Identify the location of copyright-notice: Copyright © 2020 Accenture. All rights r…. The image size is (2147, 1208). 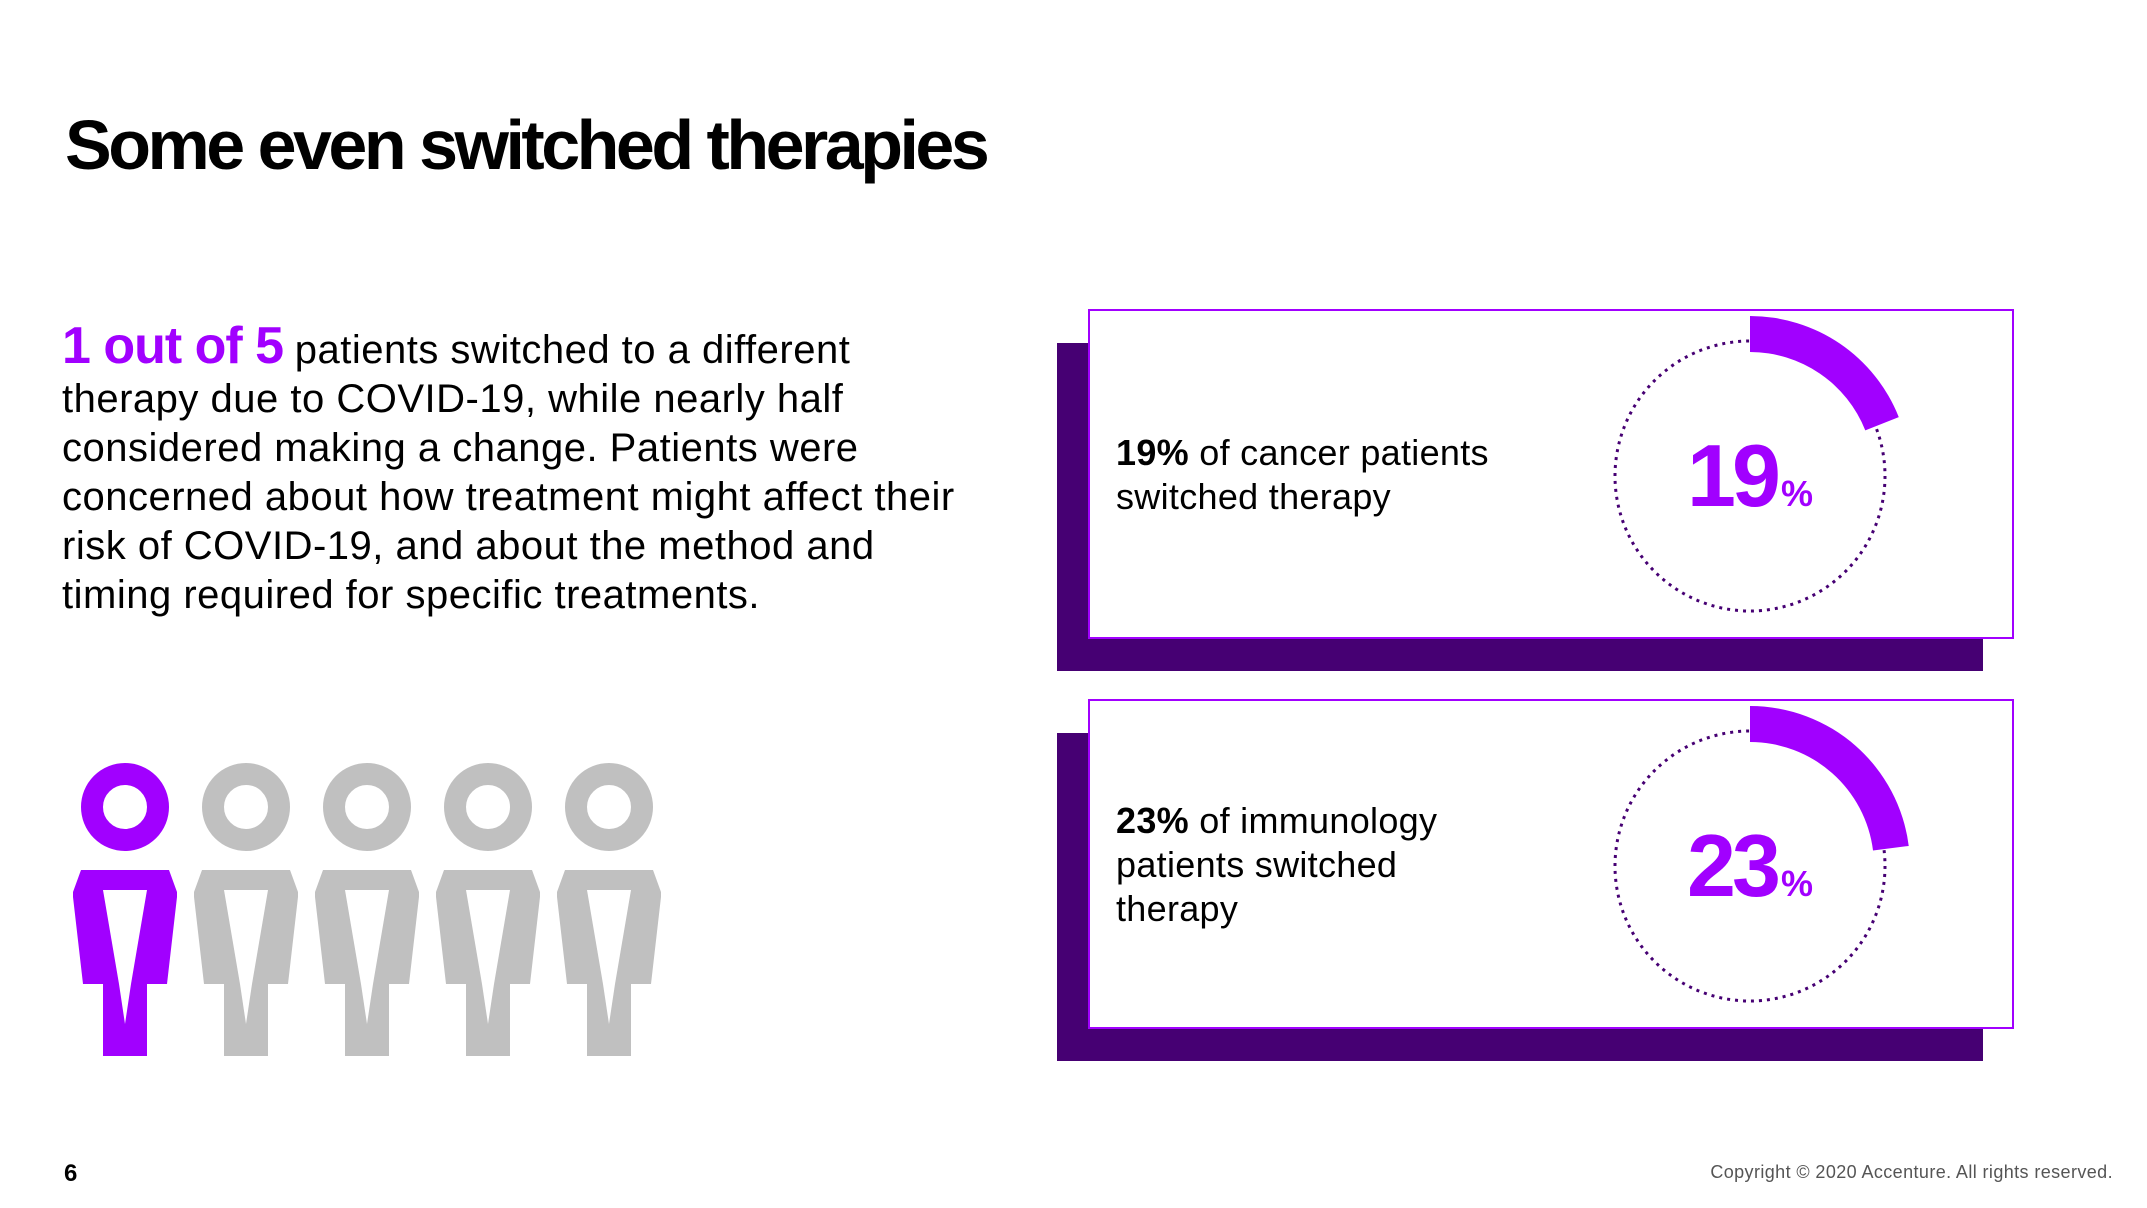
(1911, 1172).